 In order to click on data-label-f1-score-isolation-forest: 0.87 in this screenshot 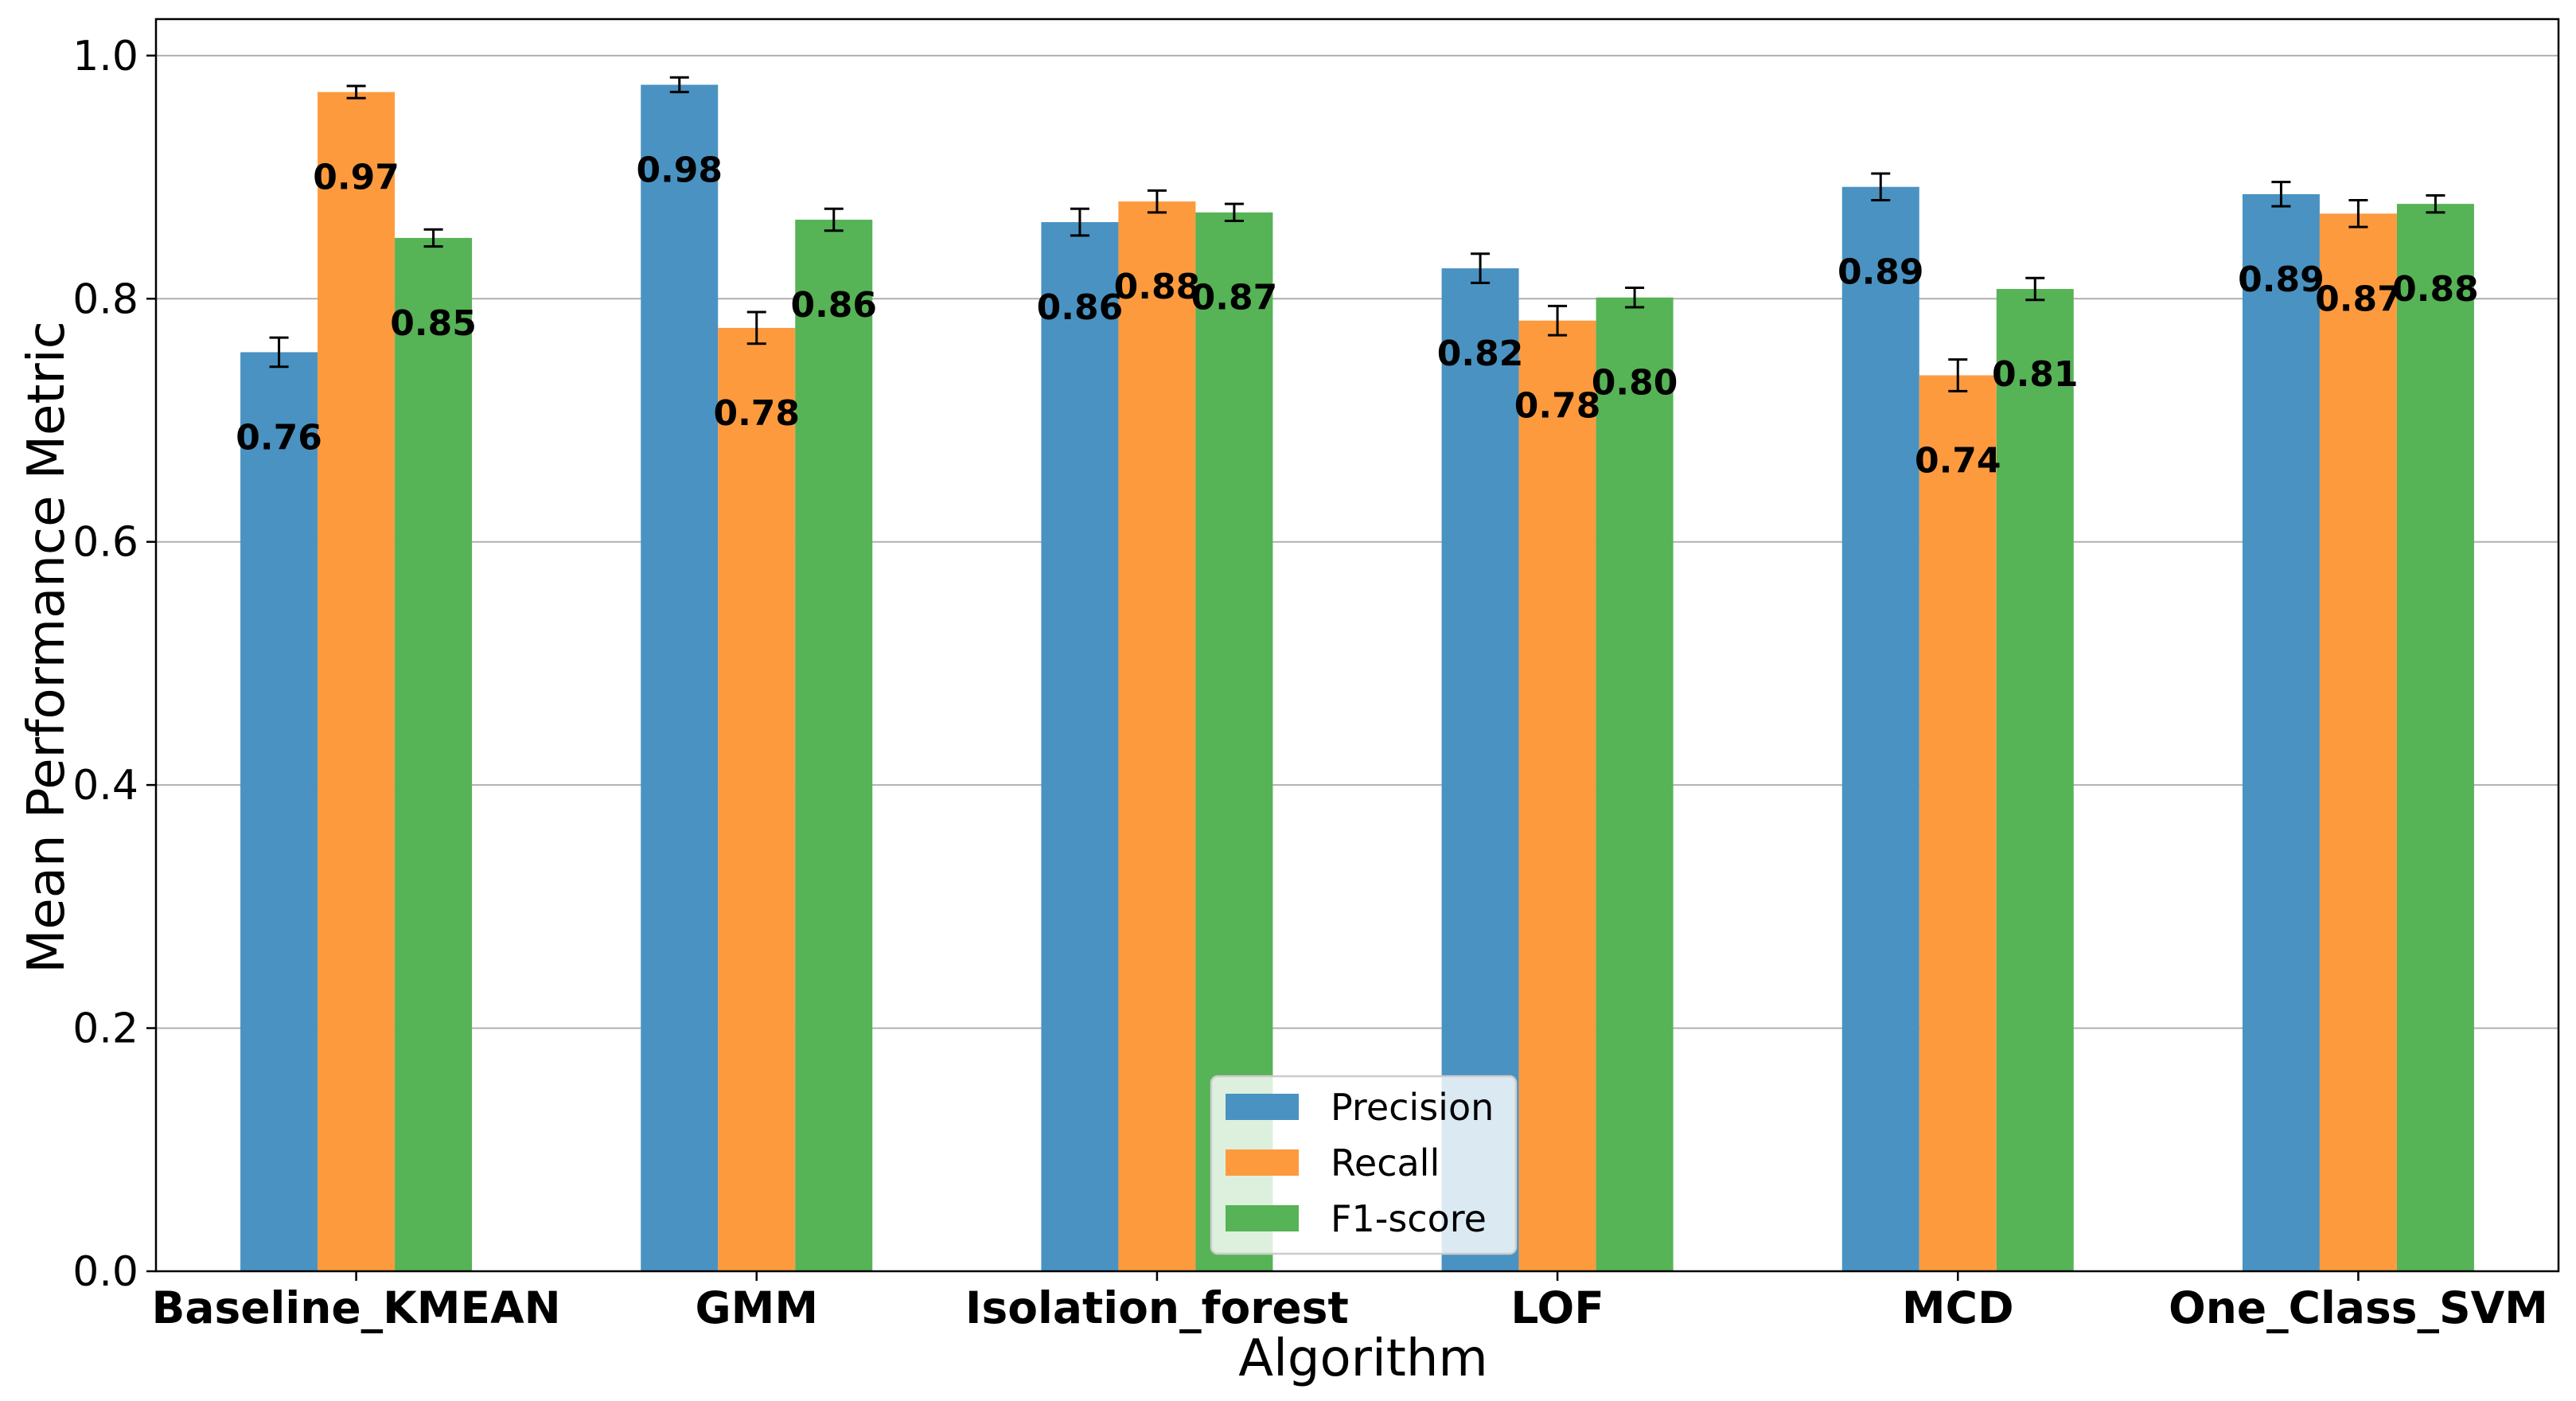, I will do `click(1234, 298)`.